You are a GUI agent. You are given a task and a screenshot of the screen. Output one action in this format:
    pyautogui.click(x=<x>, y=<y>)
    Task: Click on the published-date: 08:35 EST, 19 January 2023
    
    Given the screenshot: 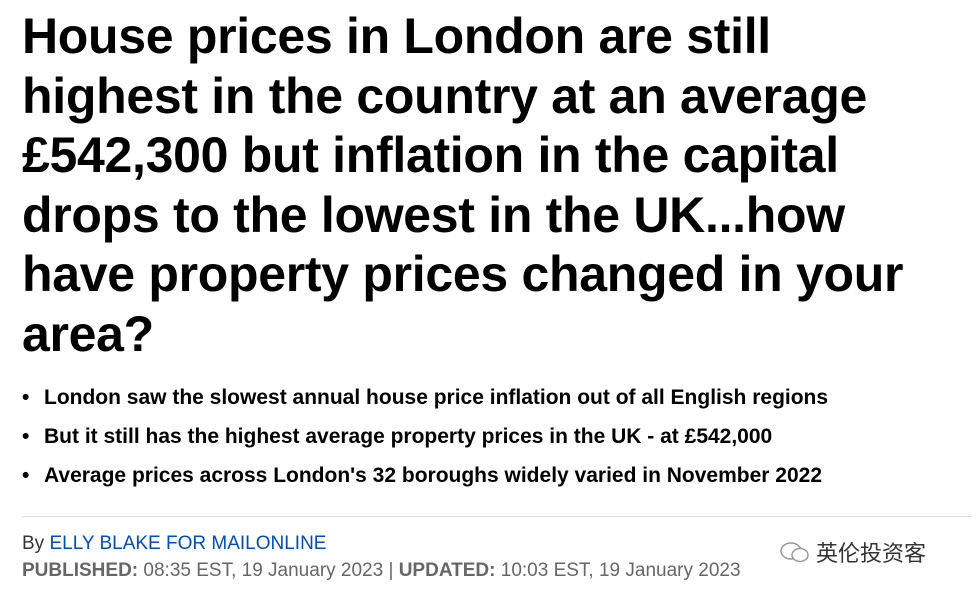 What is the action you would take?
    pyautogui.click(x=263, y=570)
    